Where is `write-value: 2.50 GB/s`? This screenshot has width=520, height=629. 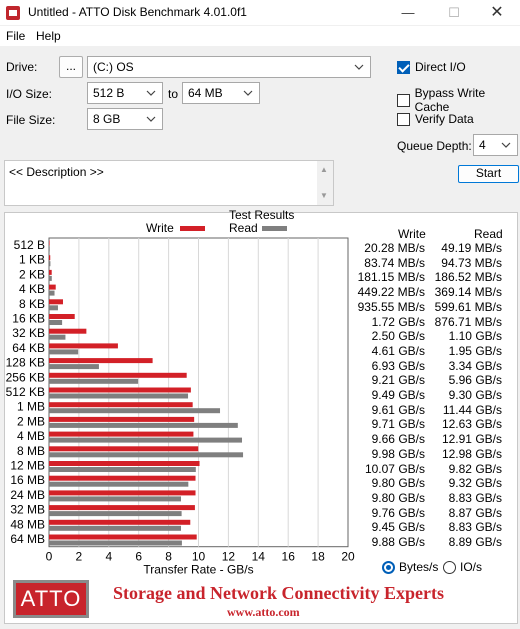 write-value: 2.50 GB/s is located at coordinates (398, 336).